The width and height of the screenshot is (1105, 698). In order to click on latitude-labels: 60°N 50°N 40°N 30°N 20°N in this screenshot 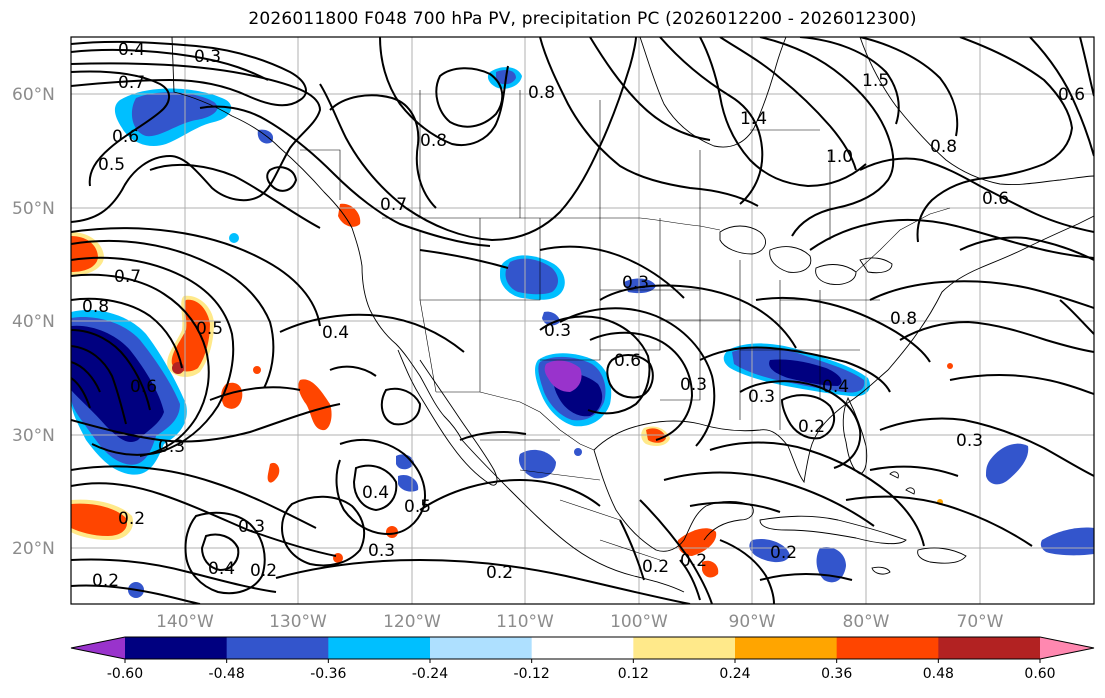, I will do `click(33, 322)`.